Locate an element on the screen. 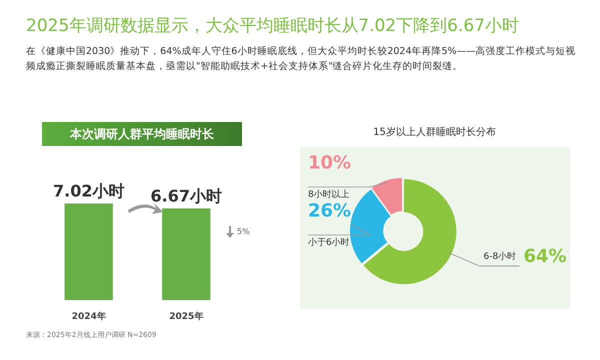  x-tick-label: 2025年 is located at coordinates (186, 316).